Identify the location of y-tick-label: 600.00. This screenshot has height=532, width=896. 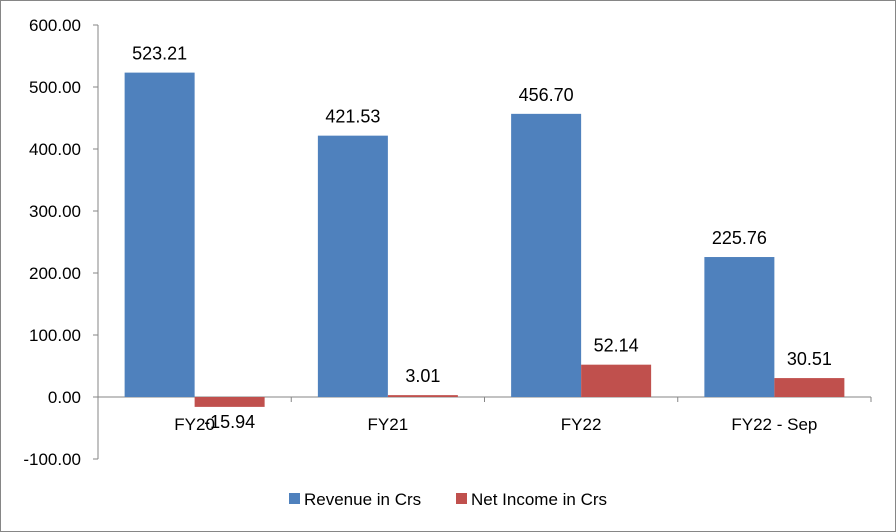
(55, 25).